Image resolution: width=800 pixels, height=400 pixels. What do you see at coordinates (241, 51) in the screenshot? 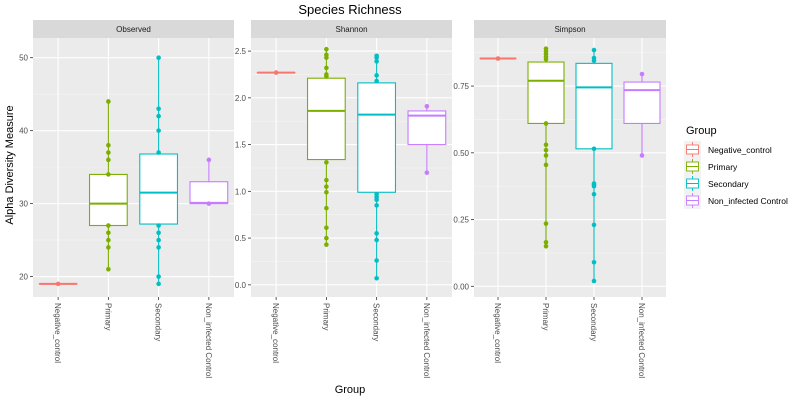
I see `y-tick-label: 2.5` at bounding box center [241, 51].